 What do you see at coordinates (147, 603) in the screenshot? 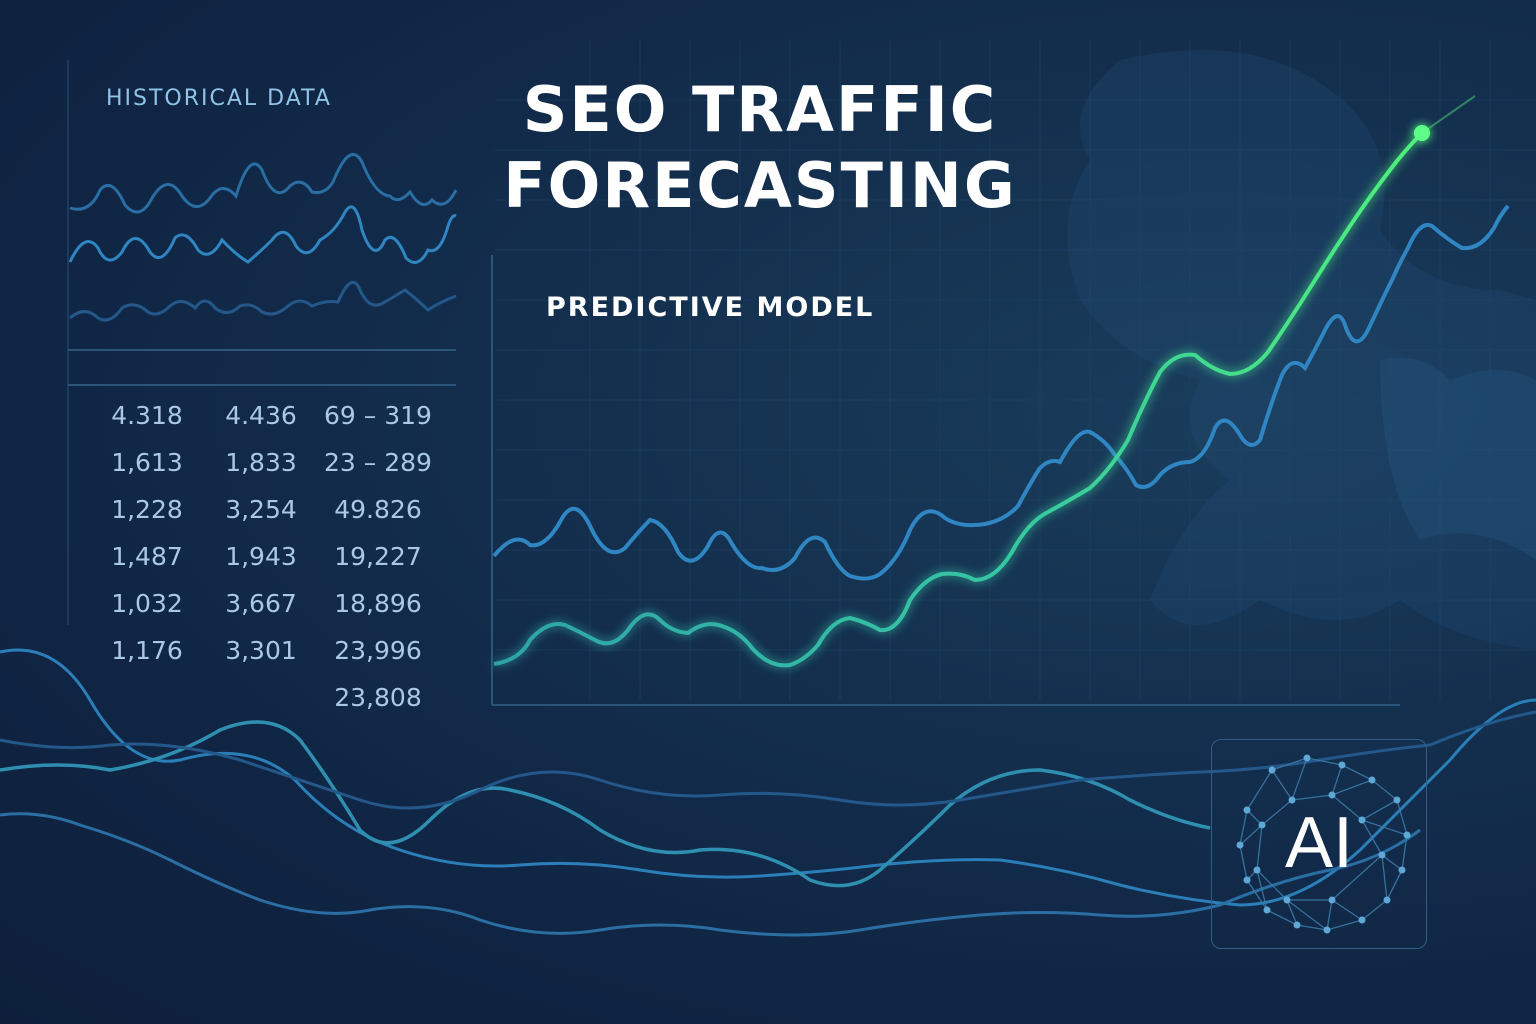
I see `table-cell: 1,032` at bounding box center [147, 603].